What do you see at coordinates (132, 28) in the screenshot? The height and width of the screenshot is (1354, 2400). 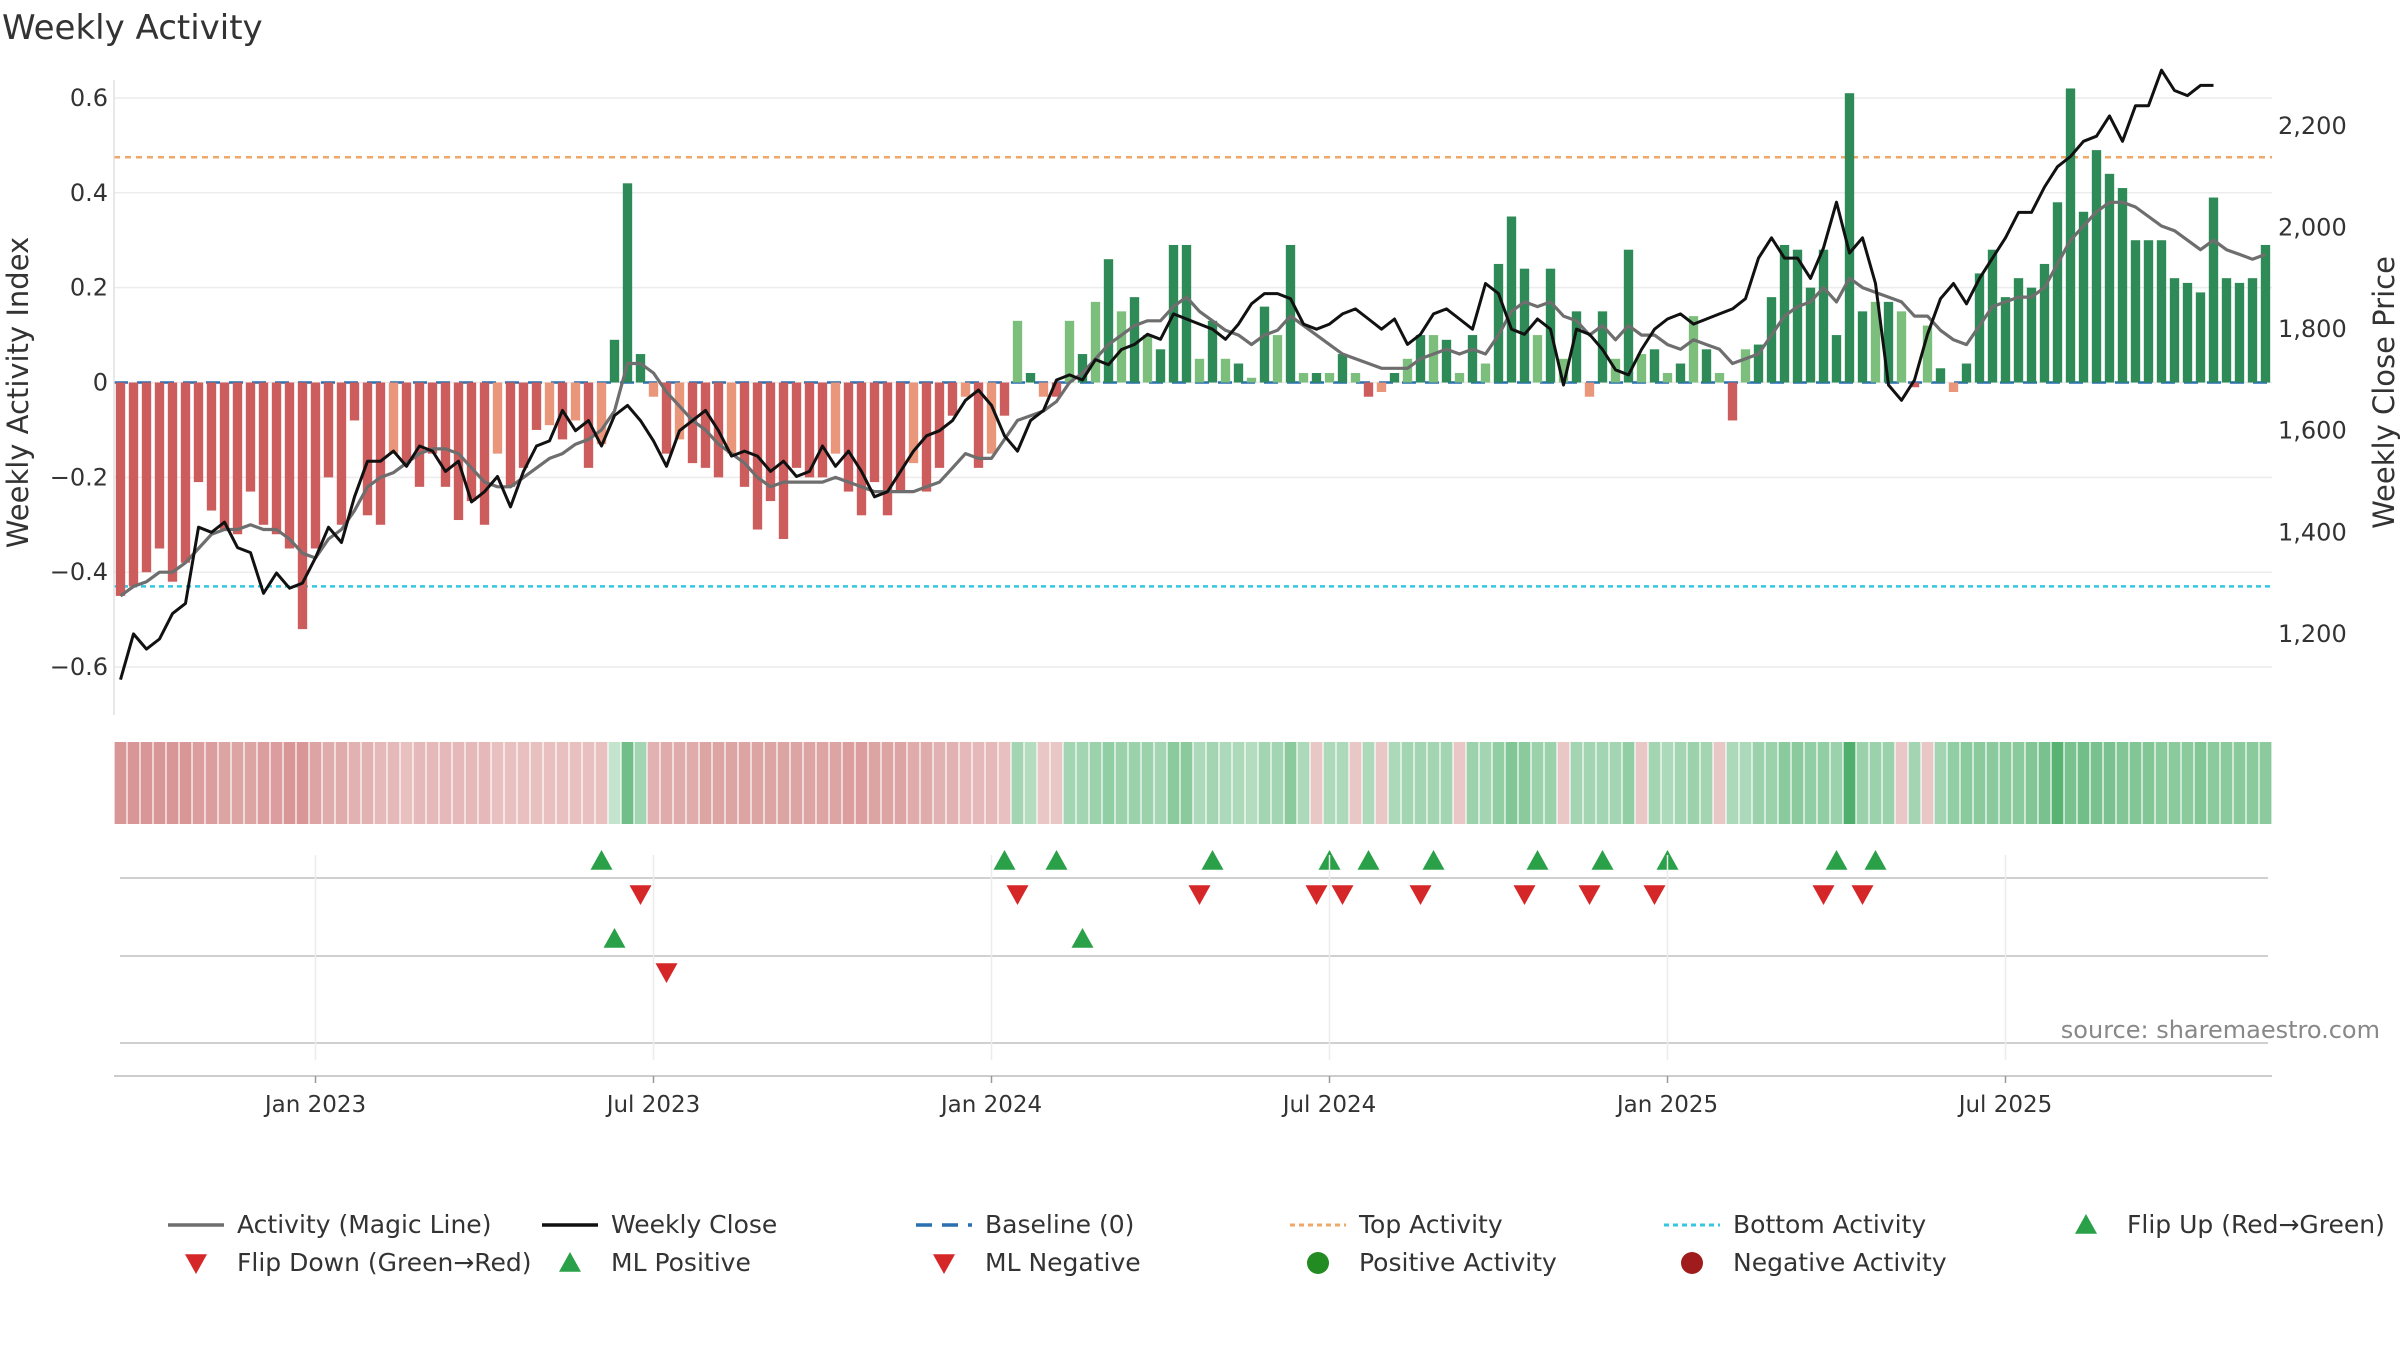 I see `page-title: Weekly Activity` at bounding box center [132, 28].